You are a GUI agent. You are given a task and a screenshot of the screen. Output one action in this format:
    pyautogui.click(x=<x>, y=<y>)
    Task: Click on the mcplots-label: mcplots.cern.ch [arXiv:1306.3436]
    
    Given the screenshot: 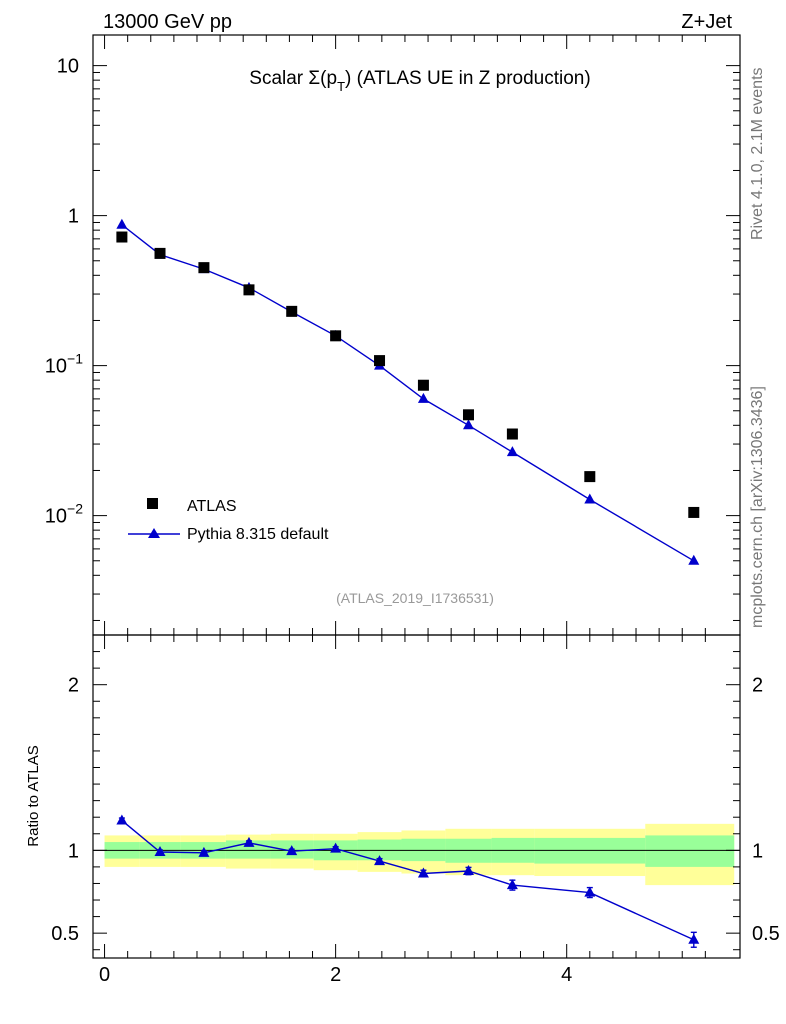 What is the action you would take?
    pyautogui.click(x=757, y=507)
    